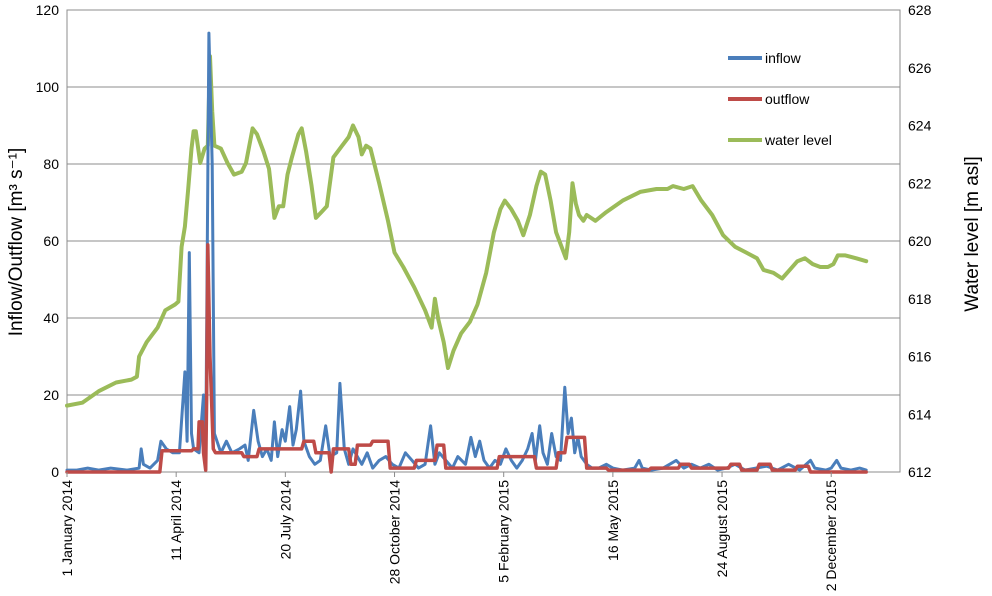 The height and width of the screenshot is (596, 992). I want to click on x-tick-label: 20 July 2014, so click(285, 520).